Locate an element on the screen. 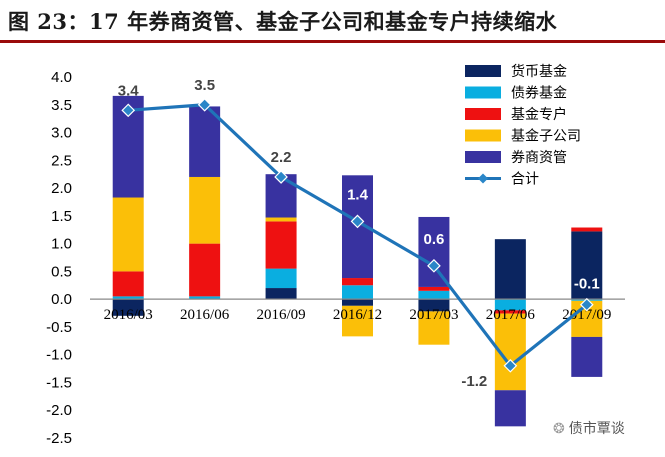 The width and height of the screenshot is (665, 457). total-data-label: 3.4 is located at coordinates (129, 90).